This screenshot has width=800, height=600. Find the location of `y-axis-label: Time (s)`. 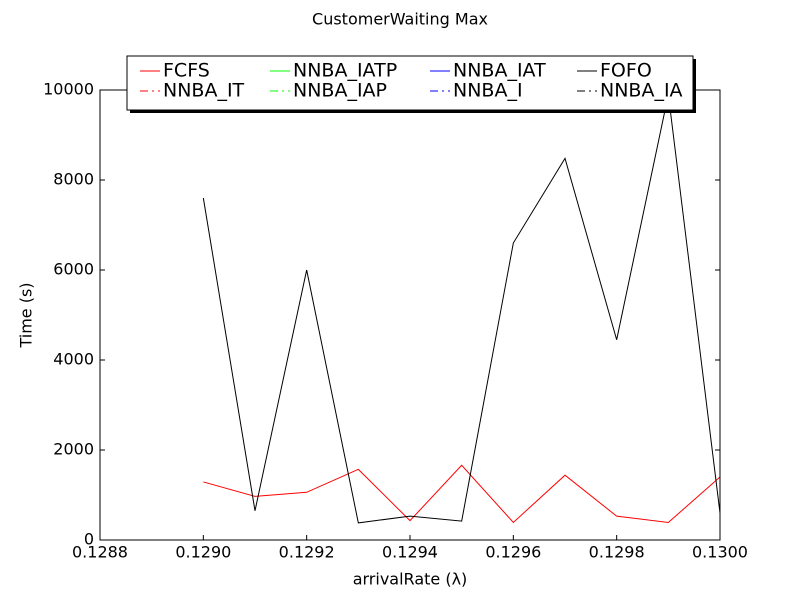

y-axis-label: Time (s) is located at coordinates (26, 315).